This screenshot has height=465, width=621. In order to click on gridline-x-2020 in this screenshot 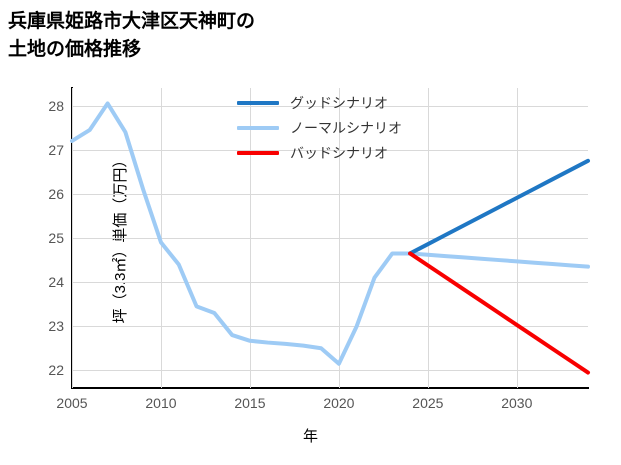, I will do `click(339, 238)`.